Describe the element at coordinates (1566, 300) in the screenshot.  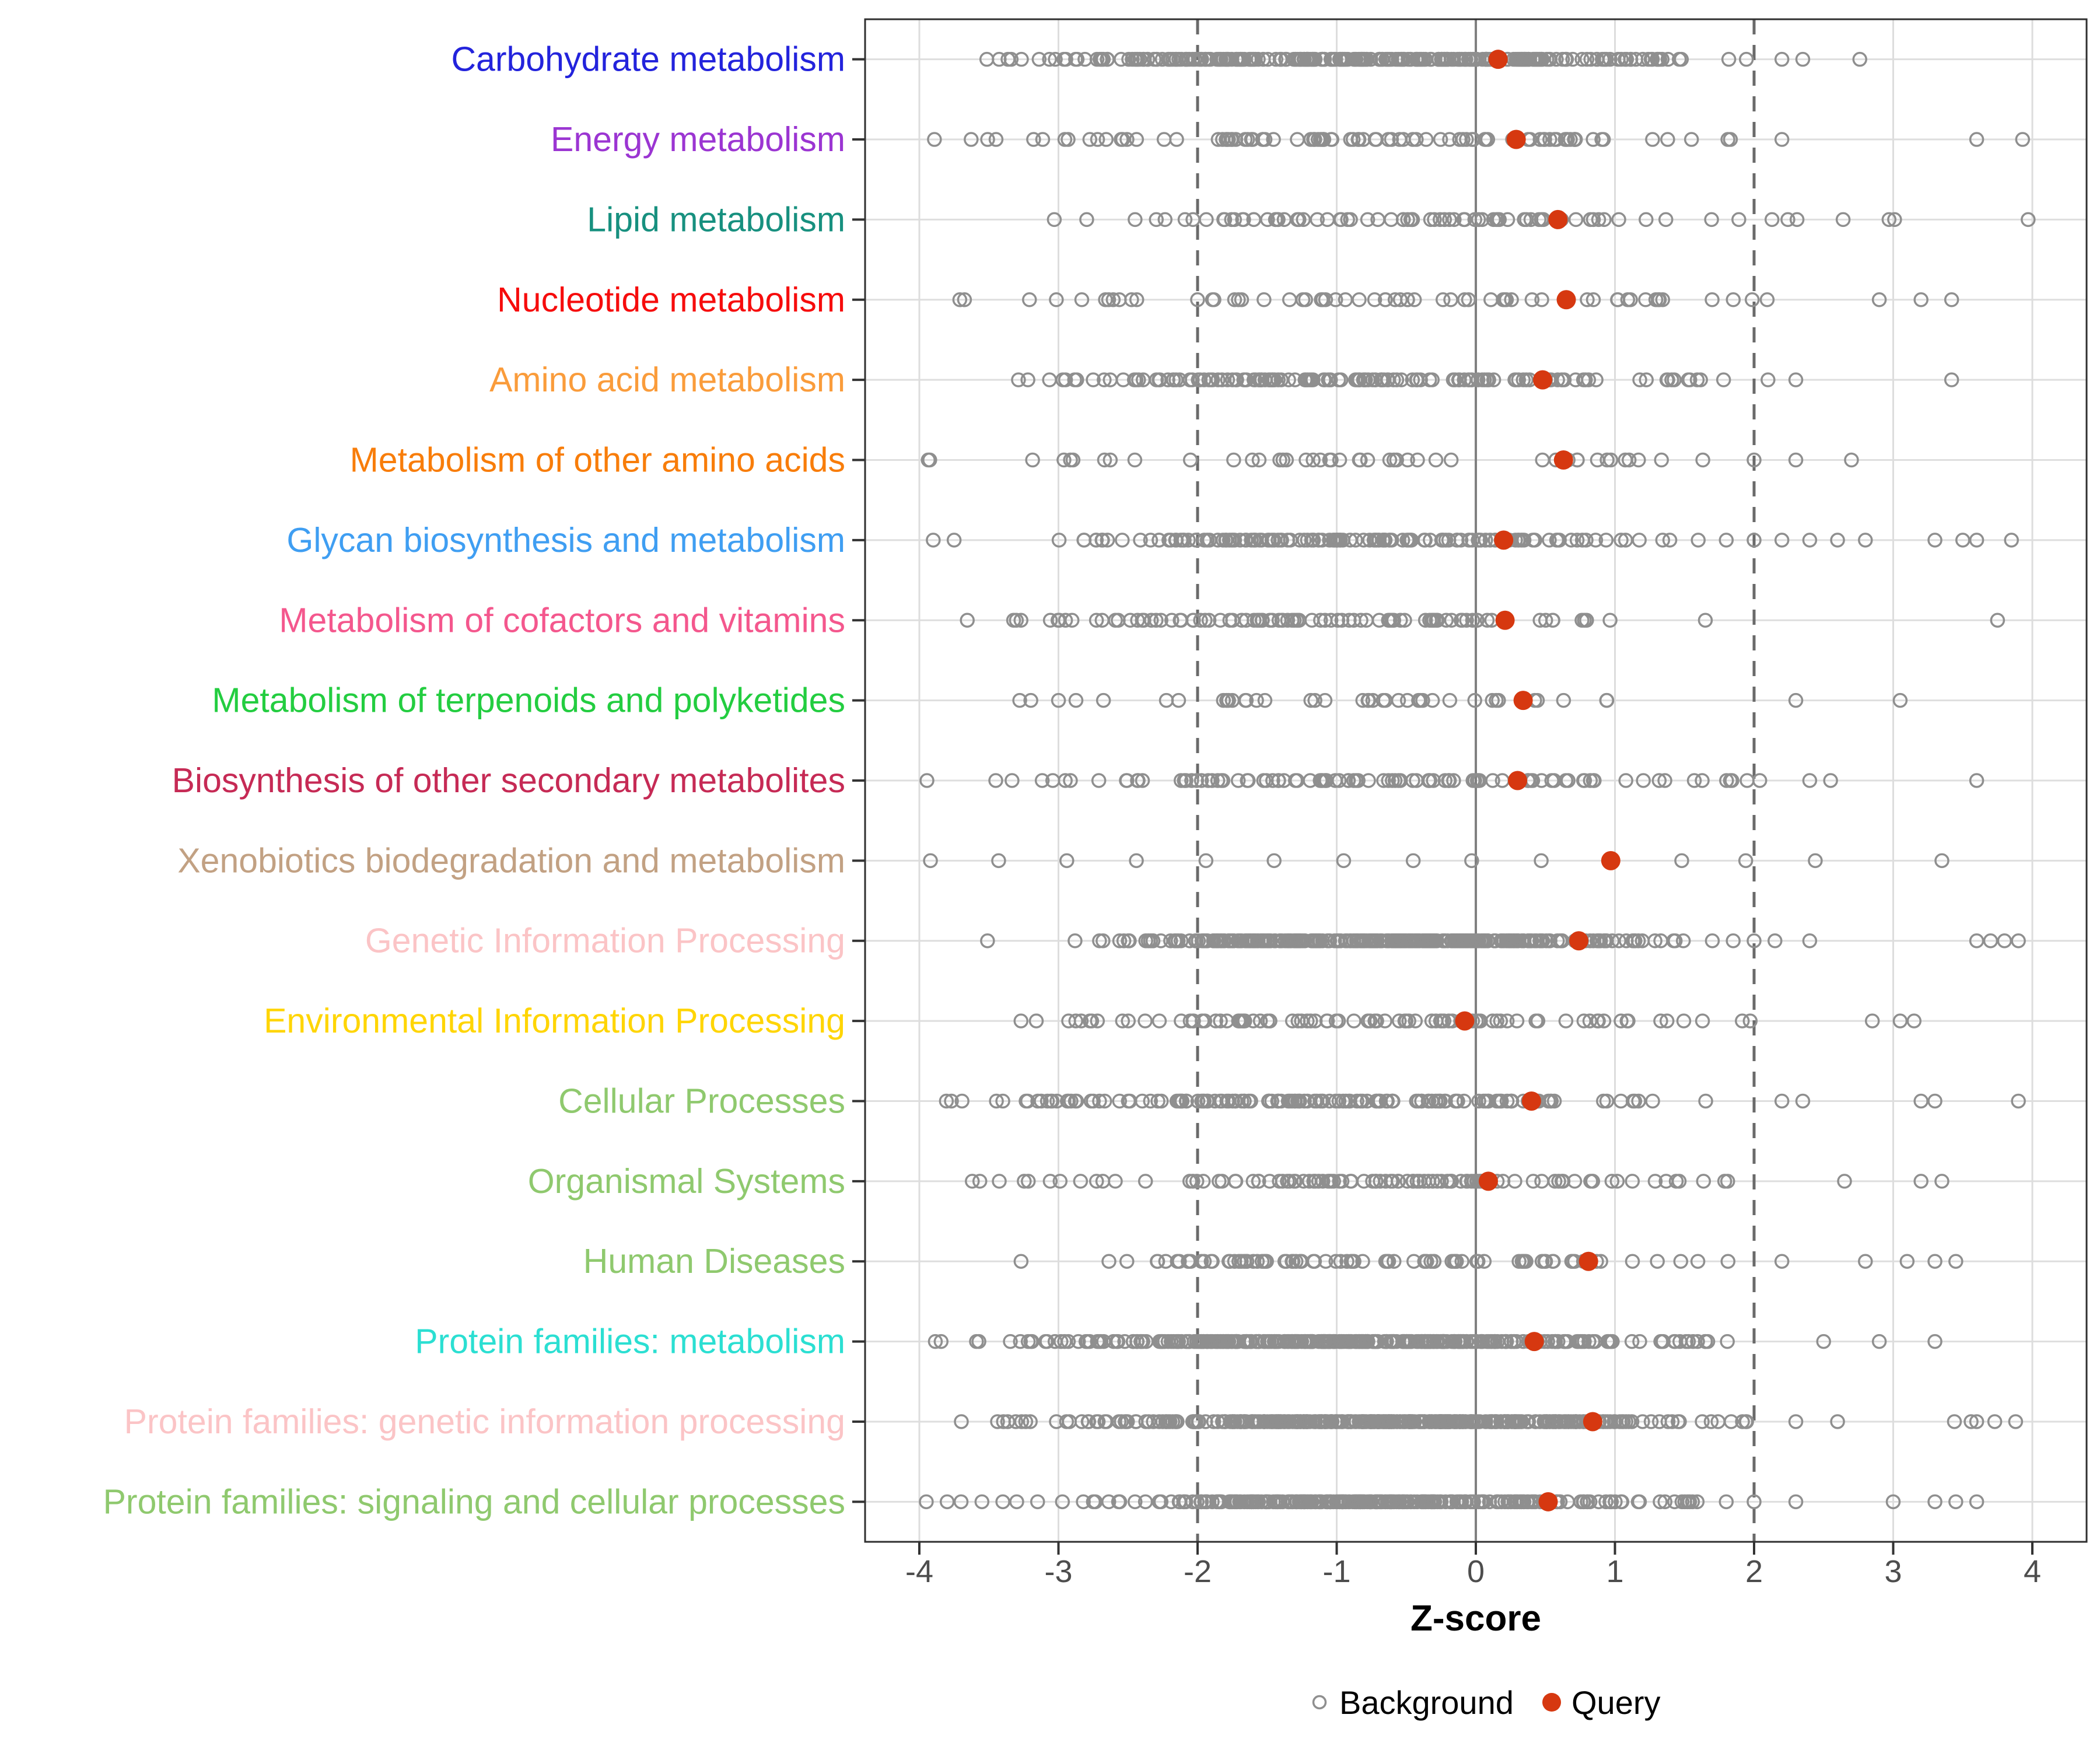
I see `query-point` at that location.